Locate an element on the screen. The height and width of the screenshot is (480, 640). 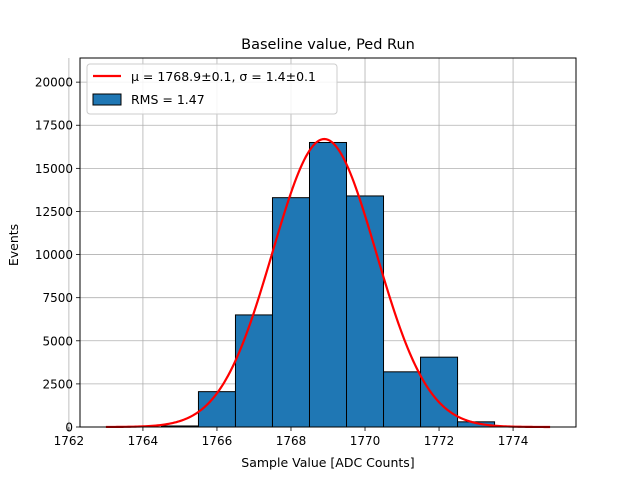
legend-fit-label: μ = 1768.9±0.1, σ = 1.4±0.1 is located at coordinates (223, 76).